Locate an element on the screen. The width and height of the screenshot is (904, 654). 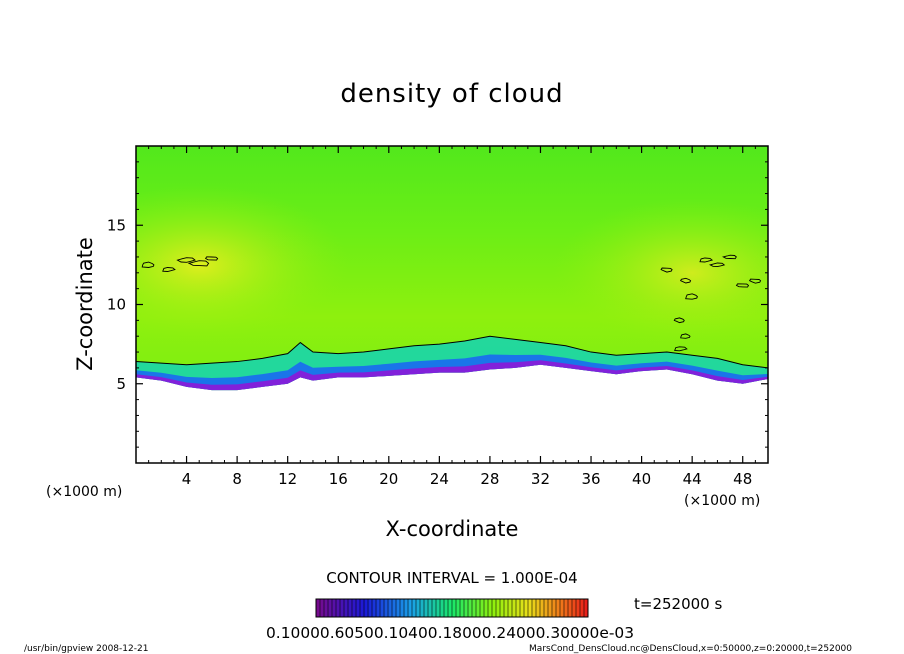
x-tick-label: 32 is located at coordinates (540, 479).